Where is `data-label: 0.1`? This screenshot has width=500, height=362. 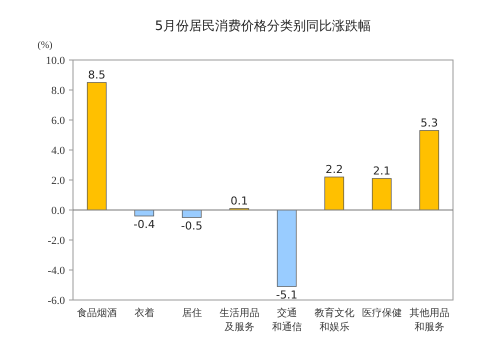
data-label: 0.1 is located at coordinates (239, 201).